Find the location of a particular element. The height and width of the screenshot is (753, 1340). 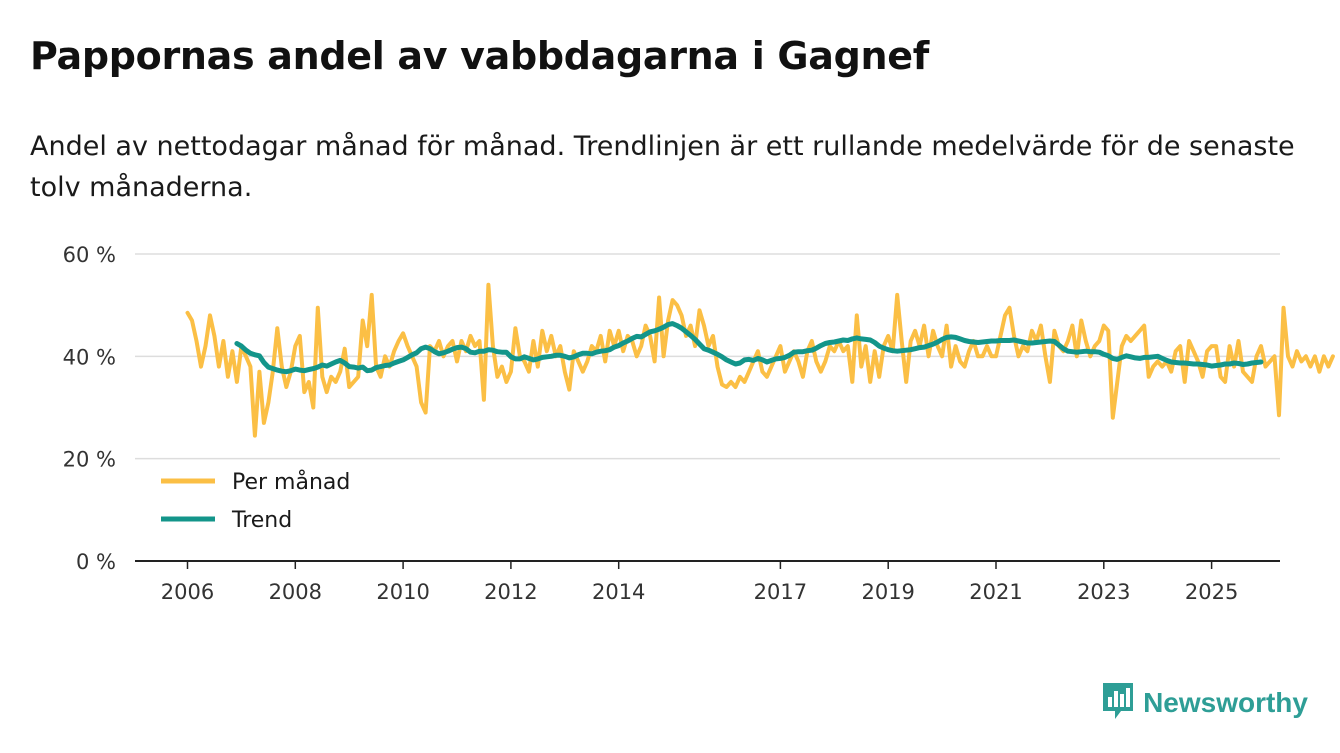

chart-title: Pappornas andel av vabbdagarna i Gagnef is located at coordinates (479, 56).